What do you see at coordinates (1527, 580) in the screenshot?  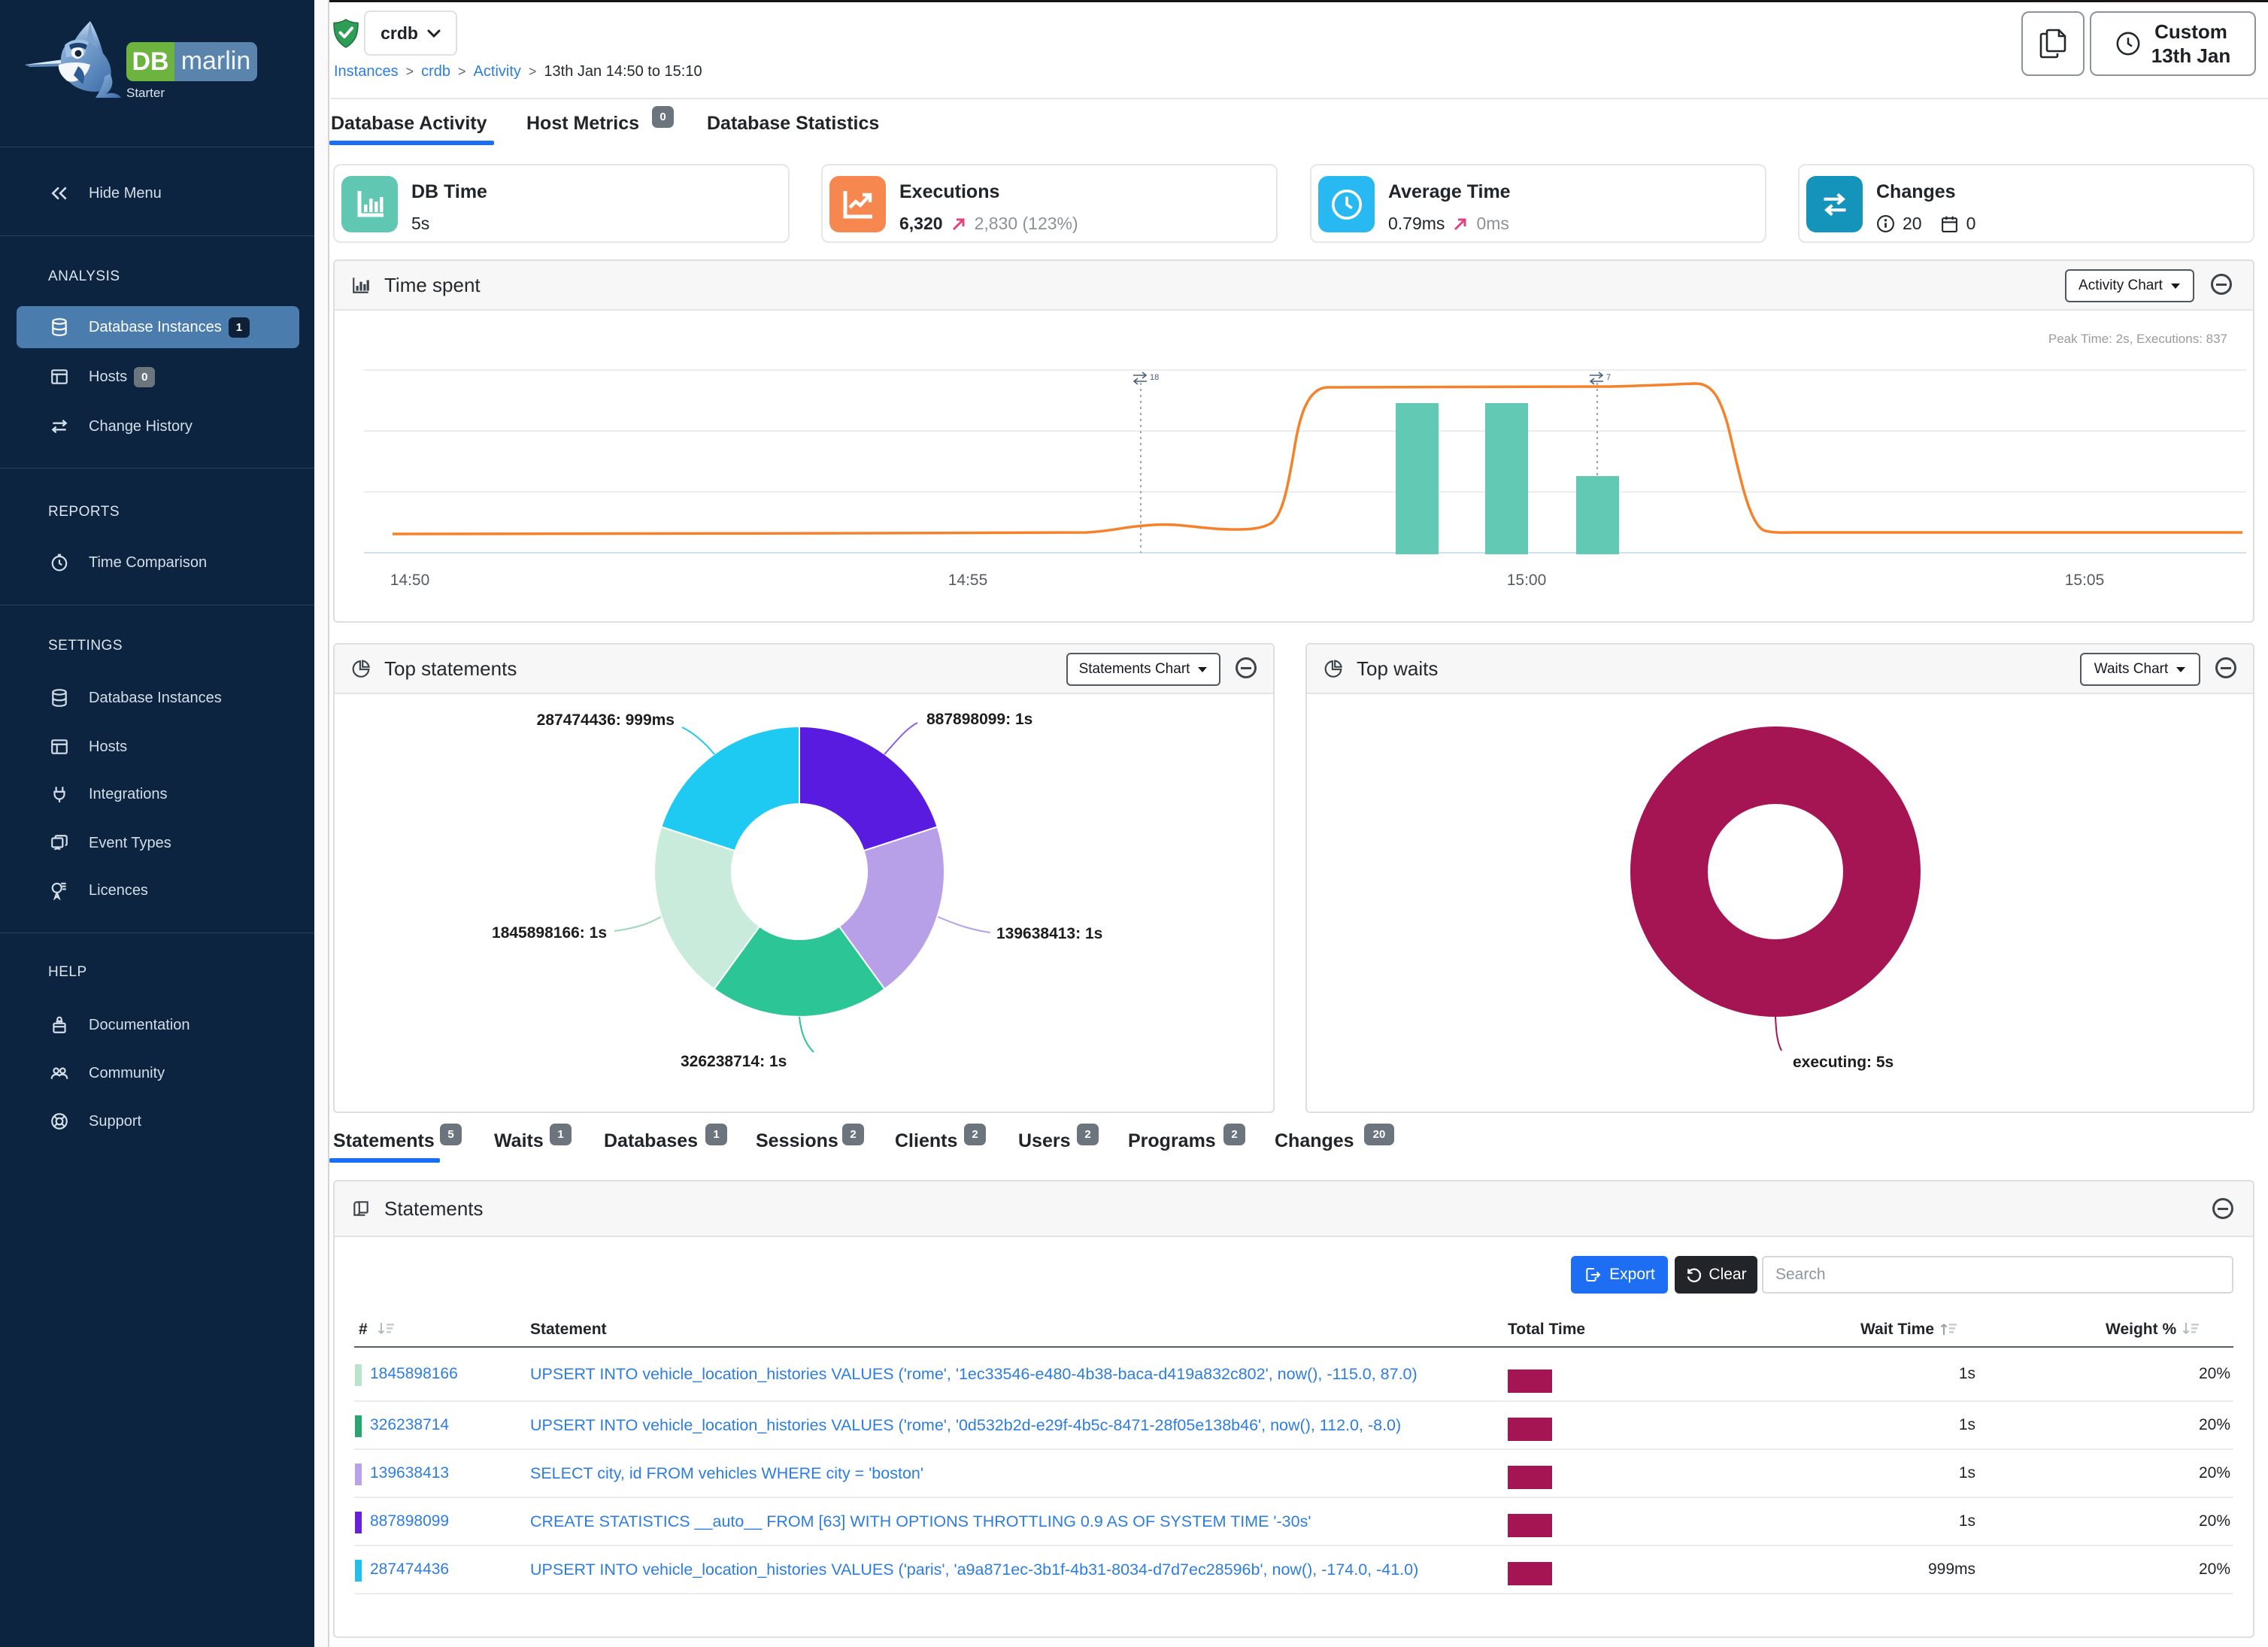 I see `svg-text: 15:00` at bounding box center [1527, 580].